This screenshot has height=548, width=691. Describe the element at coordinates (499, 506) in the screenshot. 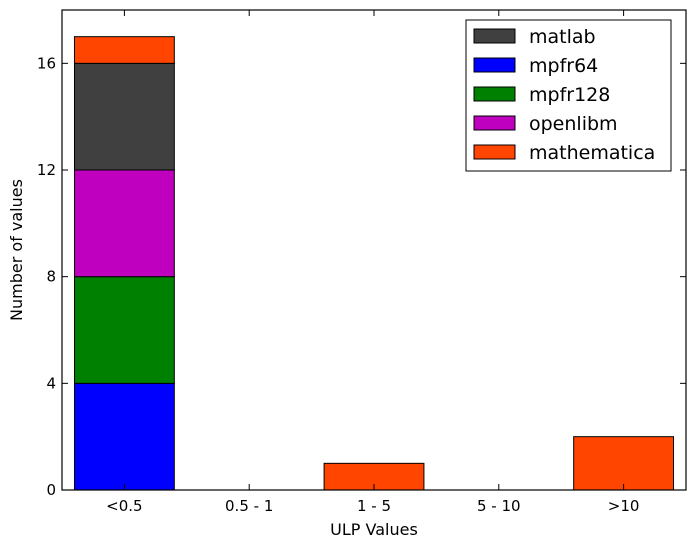

I see `x-tick-label: 5 - 10` at that location.